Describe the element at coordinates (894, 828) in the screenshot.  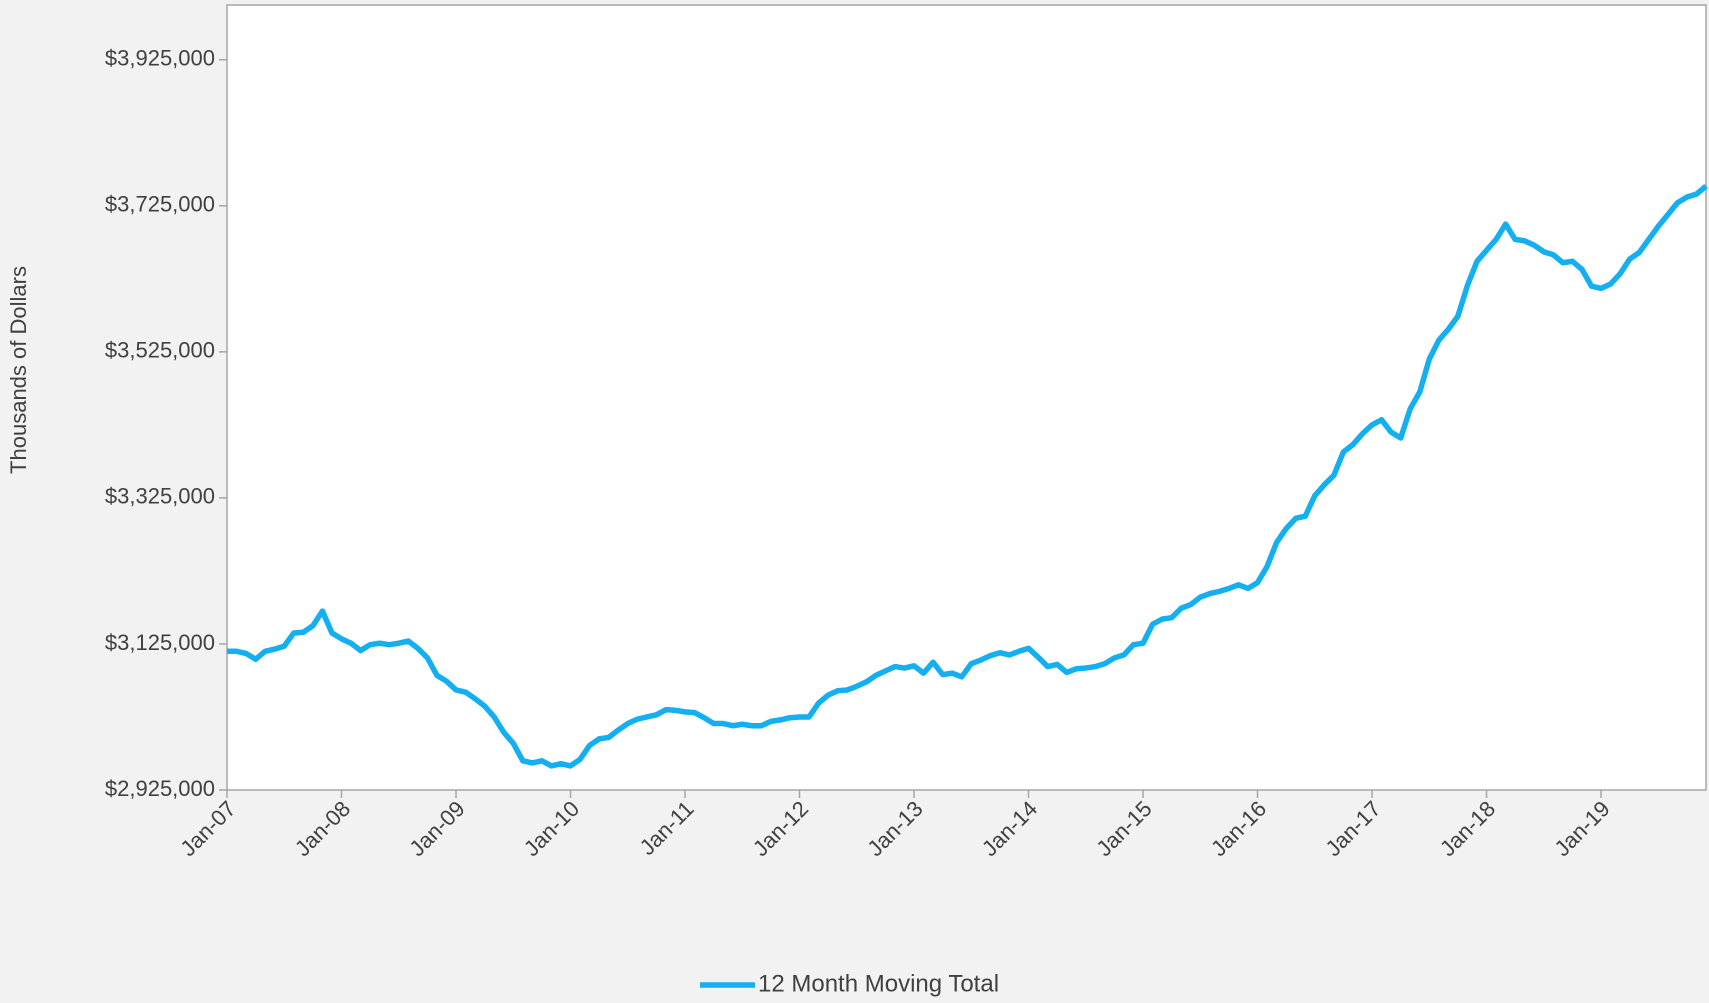
I see `x-tick-label: Jan-13` at that location.